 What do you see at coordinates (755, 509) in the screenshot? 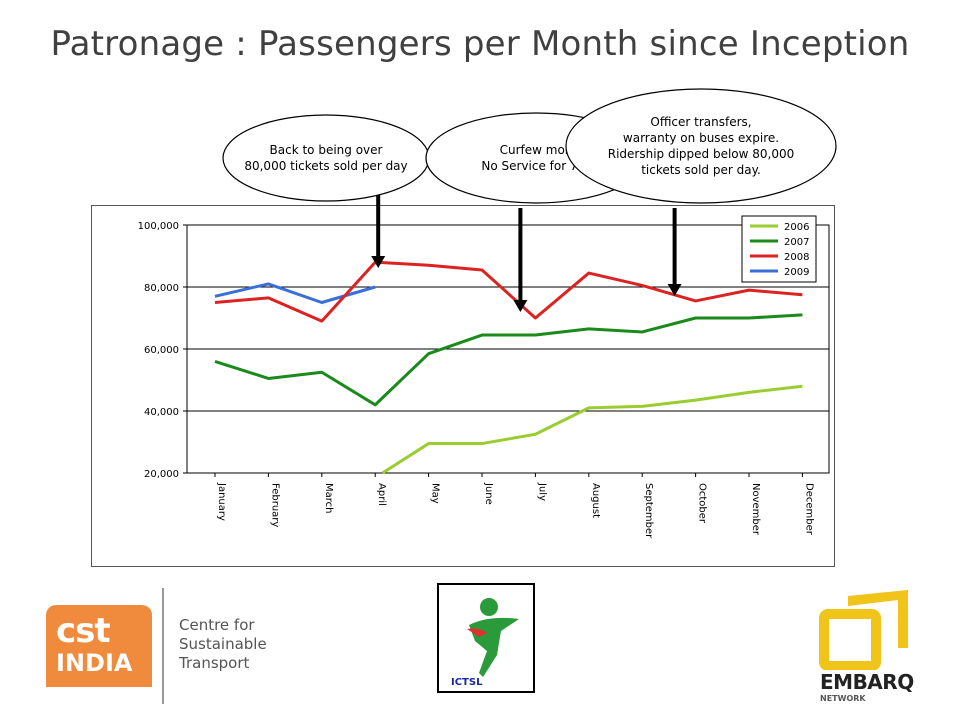
I see `x-tick-label: November` at bounding box center [755, 509].